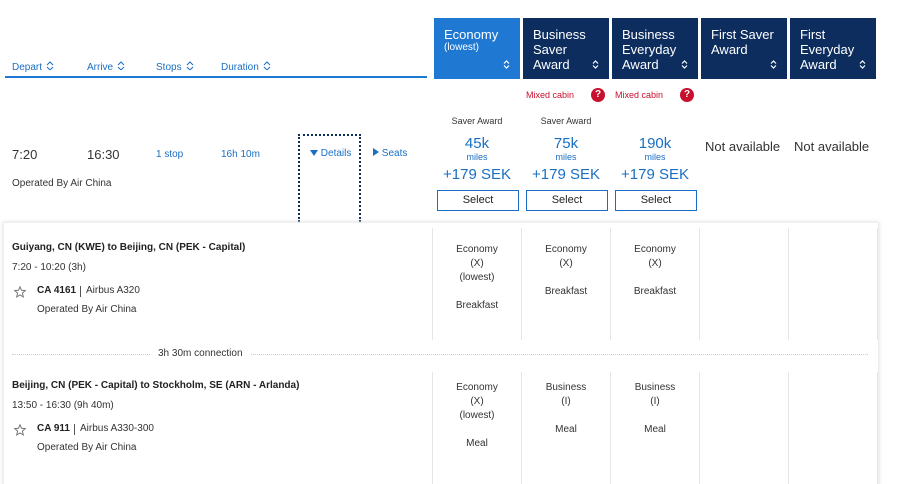  I want to click on fare-header-line: Business, so click(648, 34).